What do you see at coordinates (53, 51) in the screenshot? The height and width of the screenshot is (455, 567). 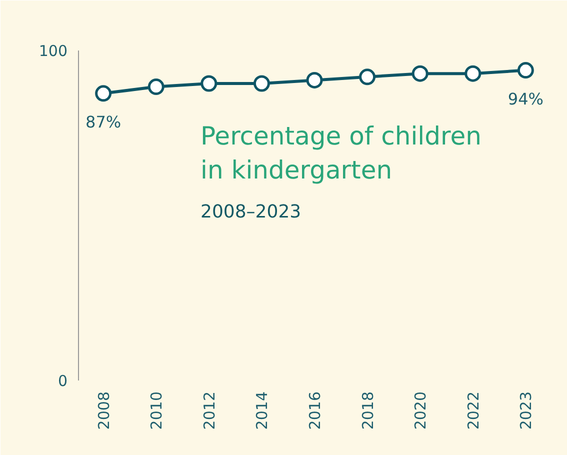 I see `y-tick-label: 100` at bounding box center [53, 51].